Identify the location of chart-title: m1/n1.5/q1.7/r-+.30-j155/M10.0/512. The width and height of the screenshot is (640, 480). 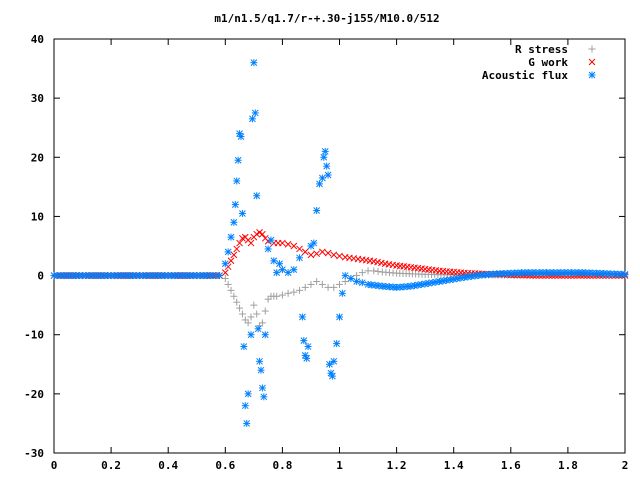
(326, 18).